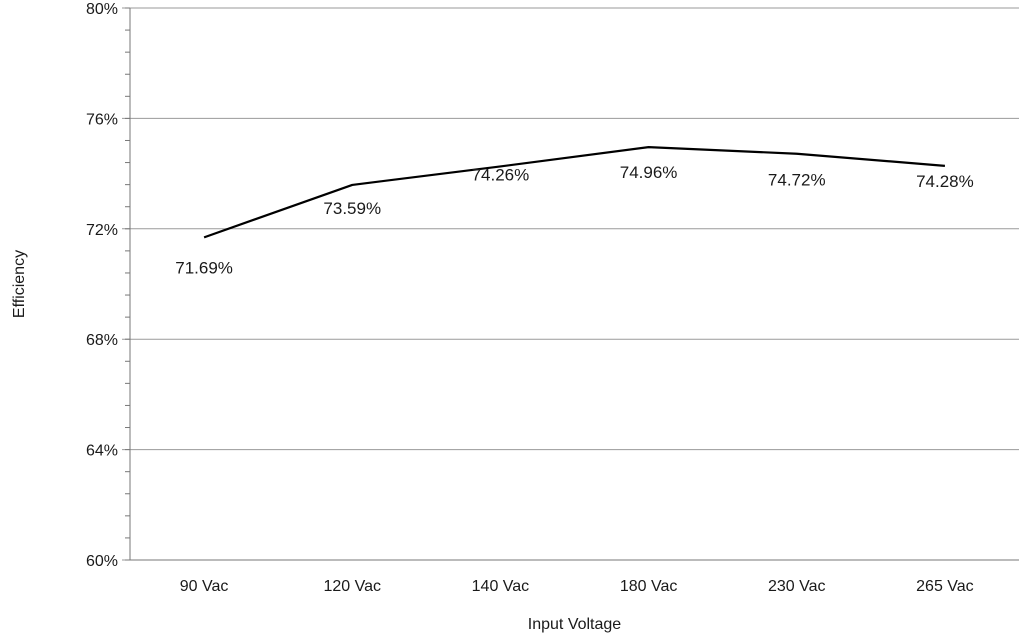 The height and width of the screenshot is (636, 1031). What do you see at coordinates (945, 586) in the screenshot?
I see `x-tick-label: 265 Vac` at bounding box center [945, 586].